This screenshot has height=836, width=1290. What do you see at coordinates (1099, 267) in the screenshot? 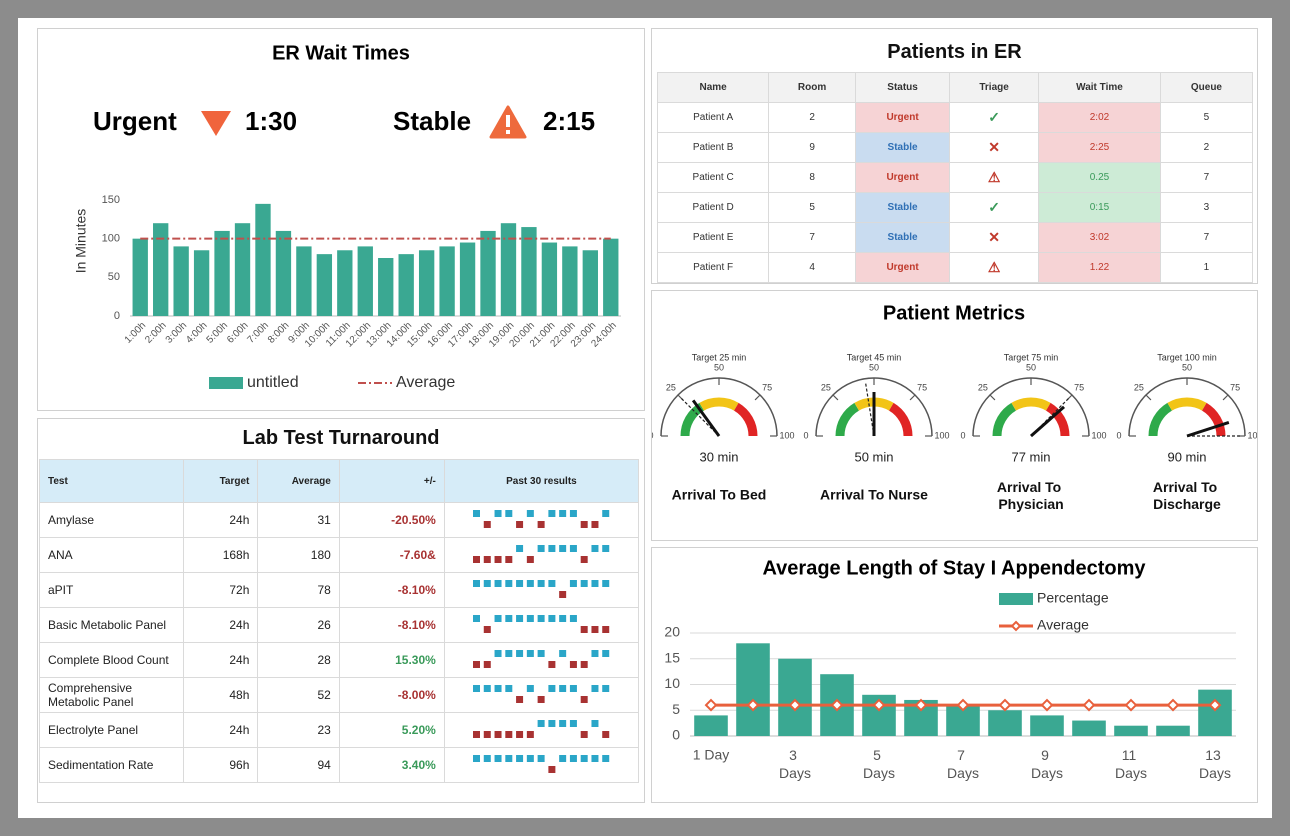
I see `wait-time: 1.22` at bounding box center [1099, 267].